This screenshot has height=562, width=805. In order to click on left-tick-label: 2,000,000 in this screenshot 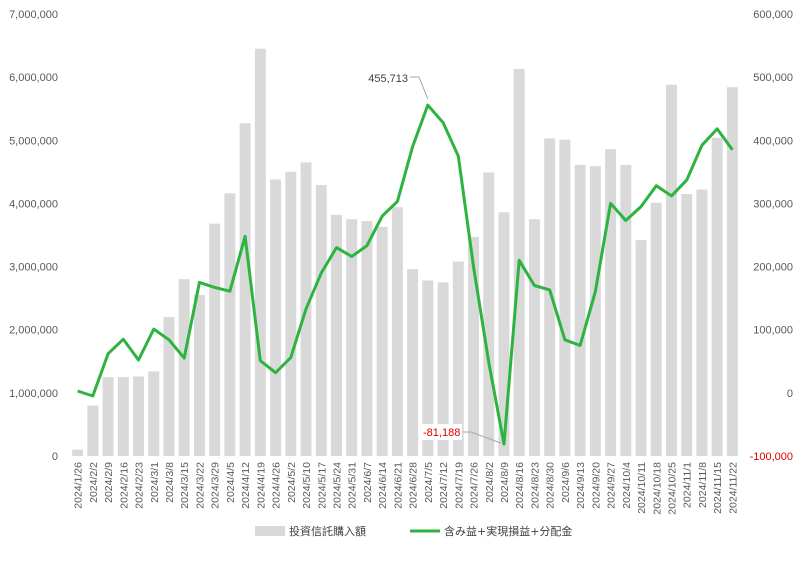, I will do `click(33, 331)`.